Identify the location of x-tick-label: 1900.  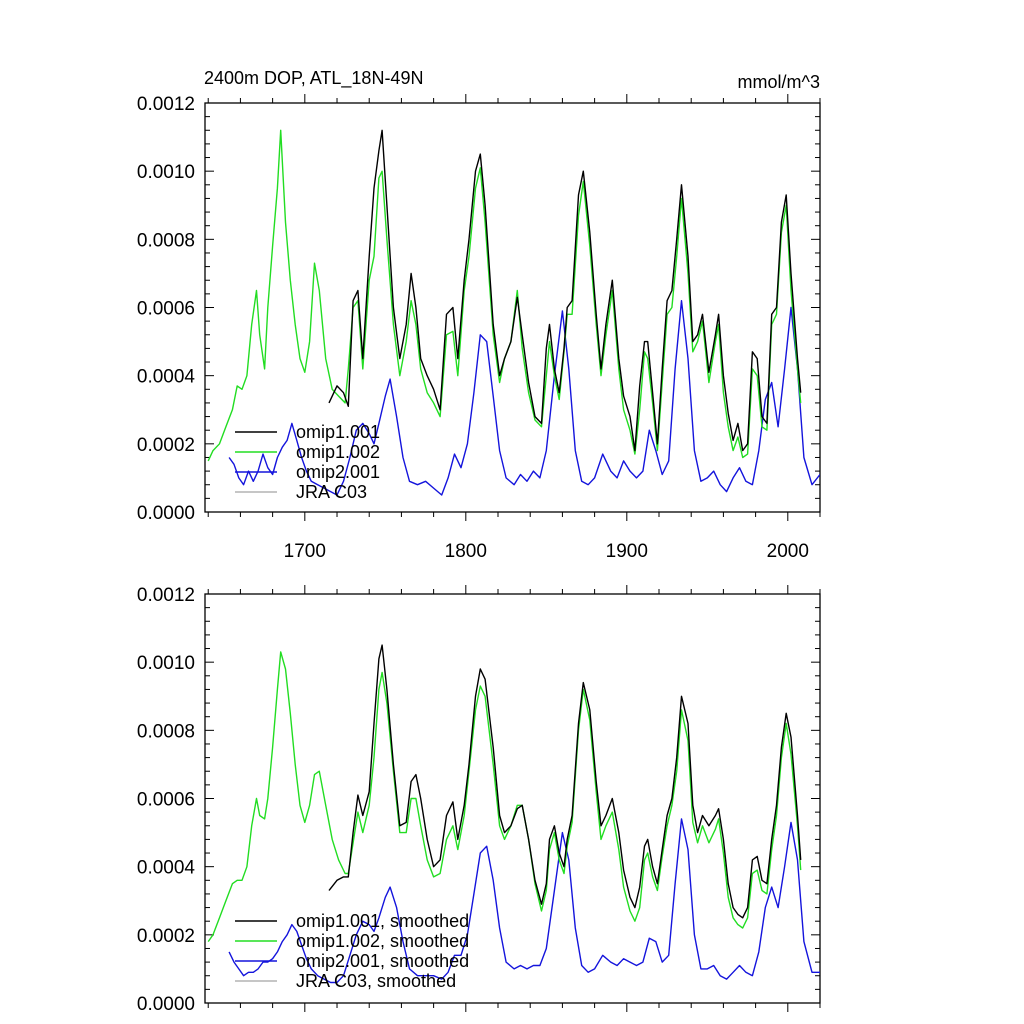
(627, 551).